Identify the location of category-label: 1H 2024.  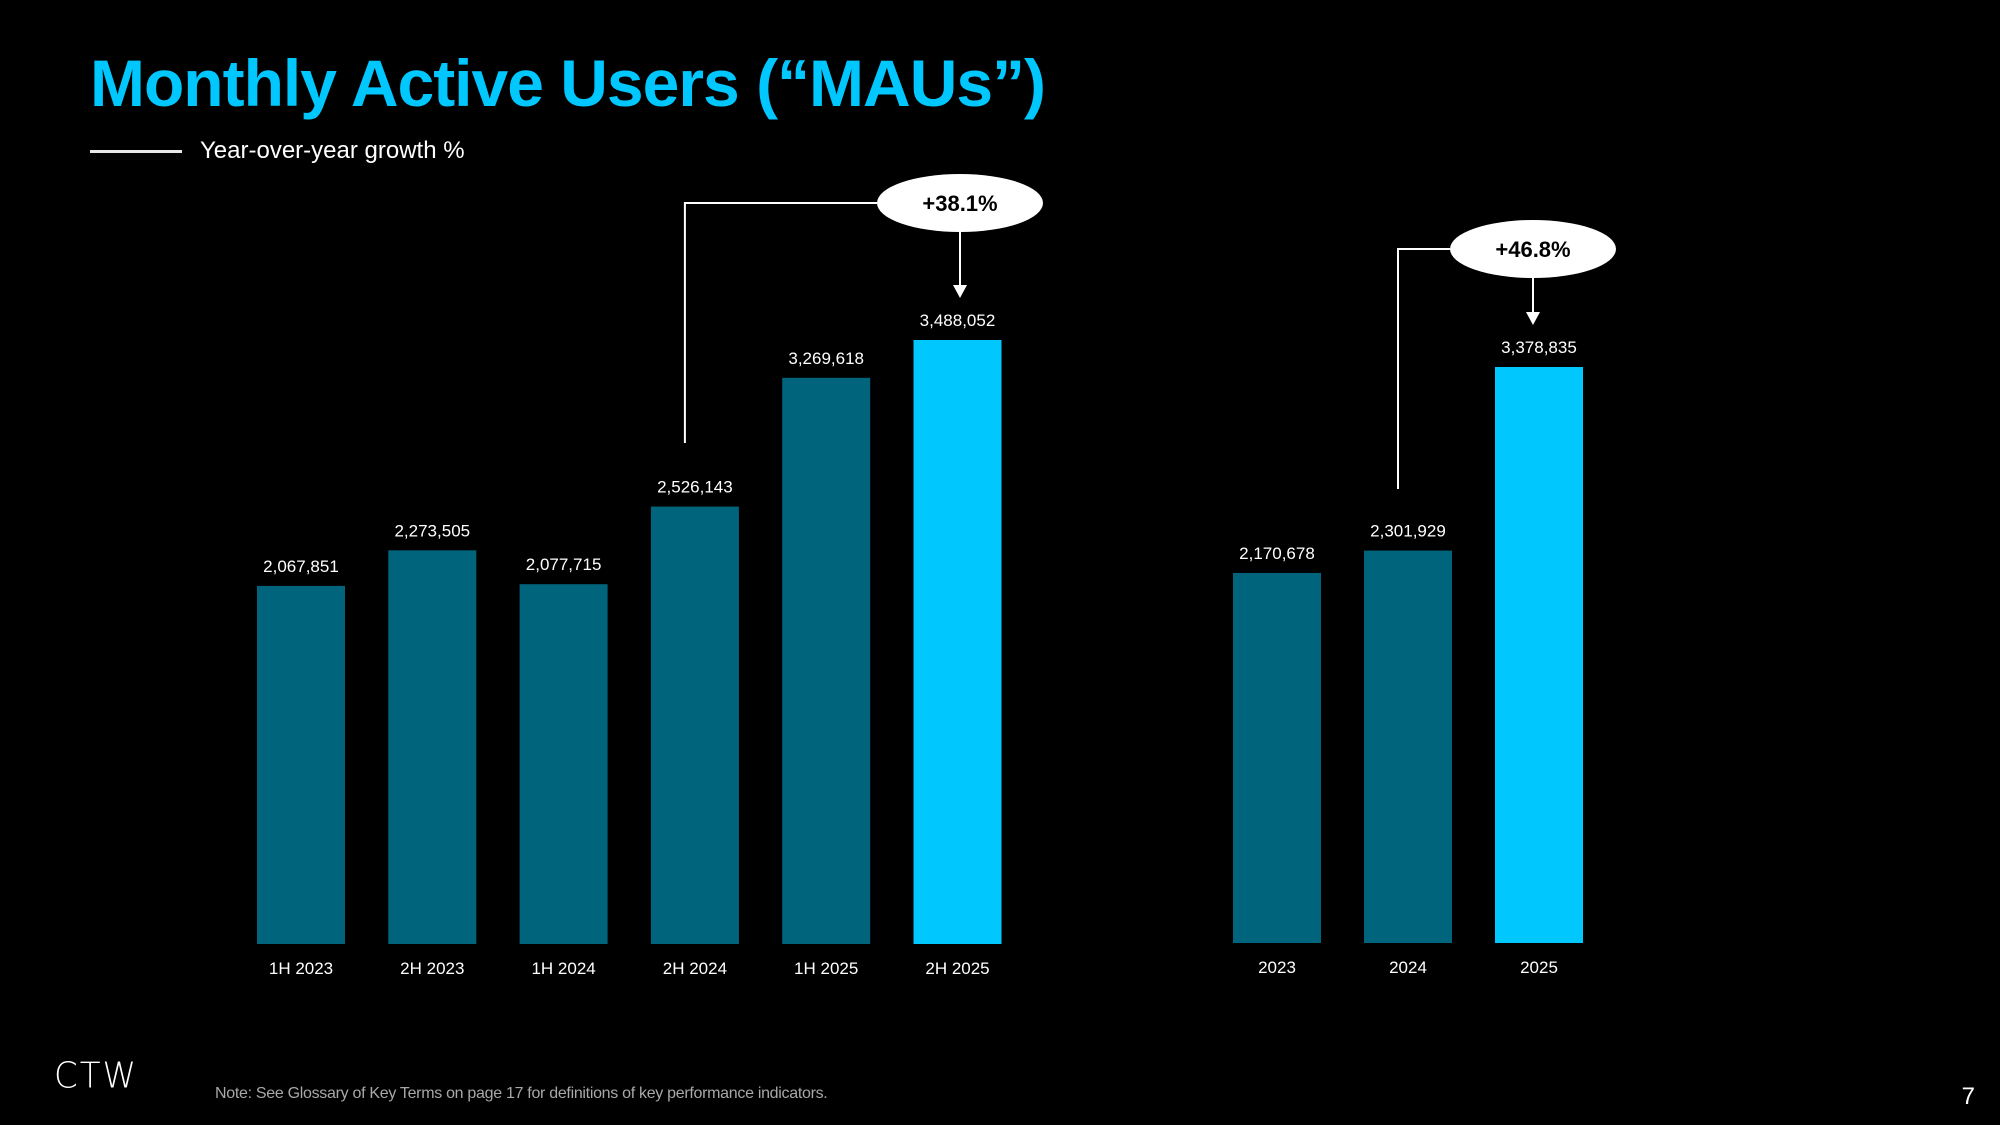
(563, 968).